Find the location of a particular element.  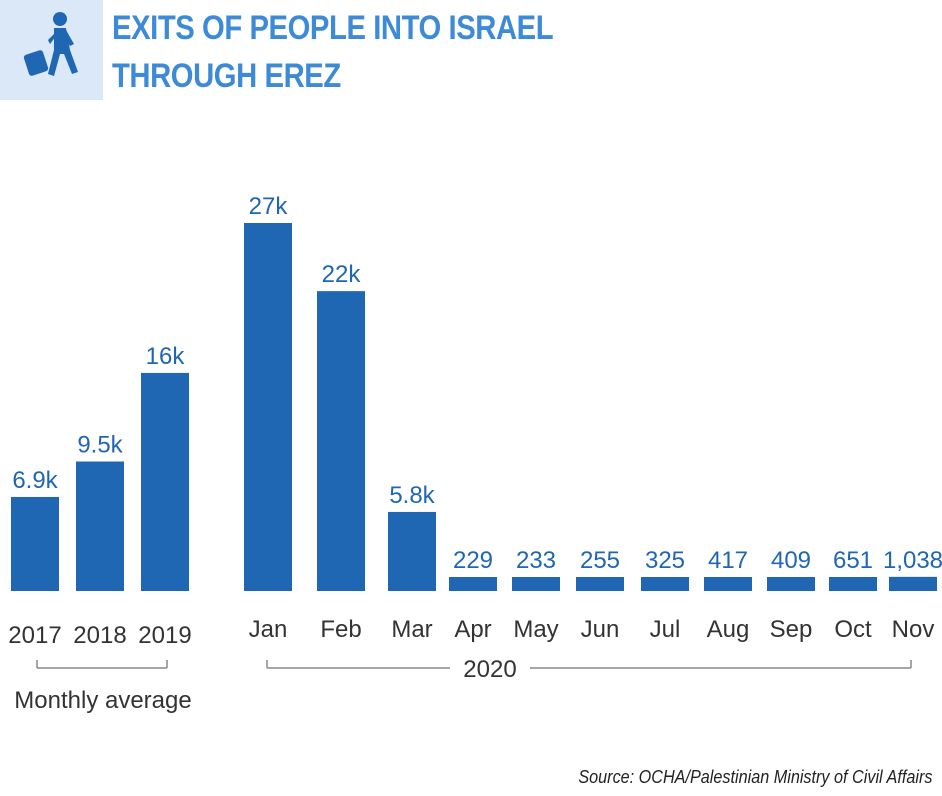

value-label-jul: 325 is located at coordinates (665, 560).